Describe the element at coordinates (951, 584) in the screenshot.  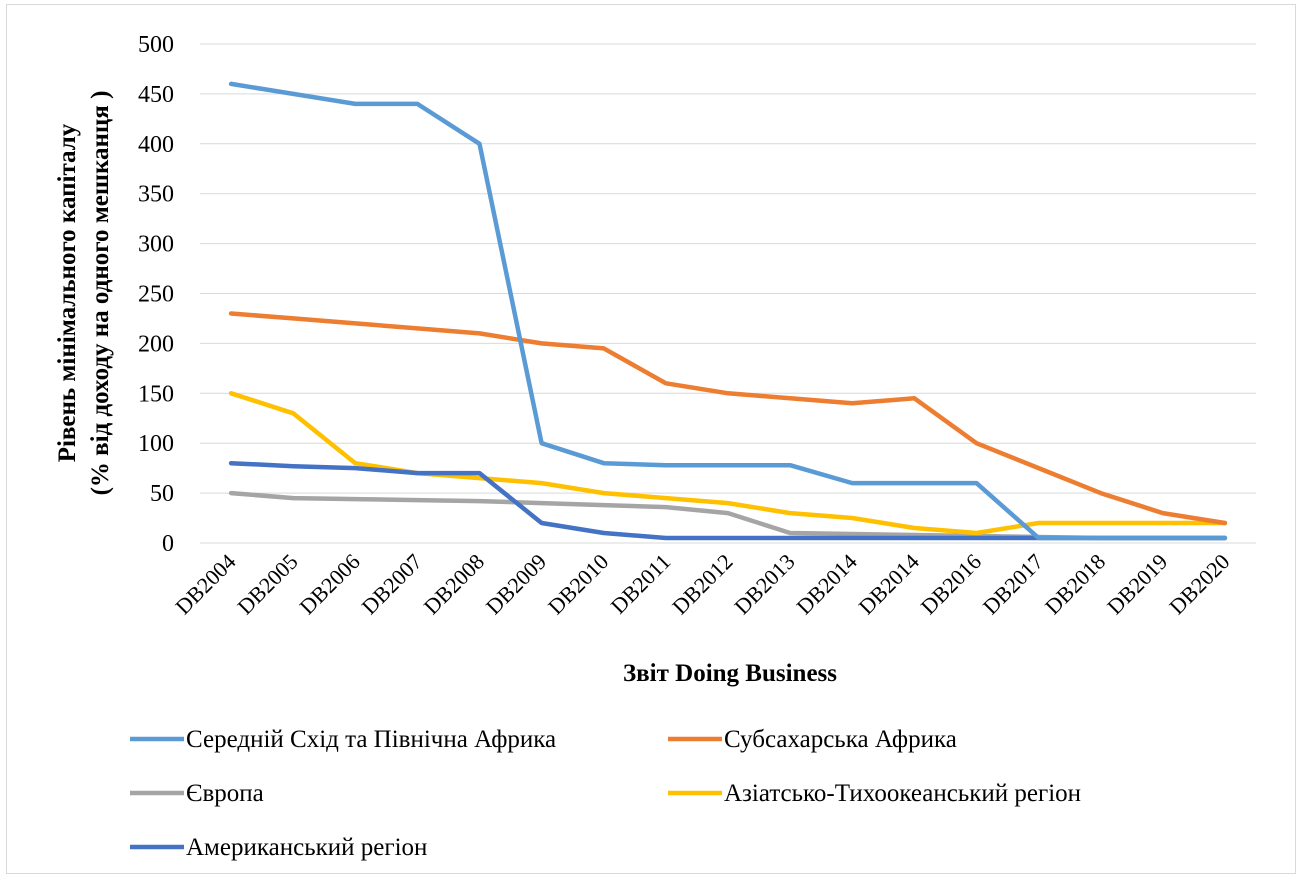
I see `x-tick-label: DB2016` at that location.